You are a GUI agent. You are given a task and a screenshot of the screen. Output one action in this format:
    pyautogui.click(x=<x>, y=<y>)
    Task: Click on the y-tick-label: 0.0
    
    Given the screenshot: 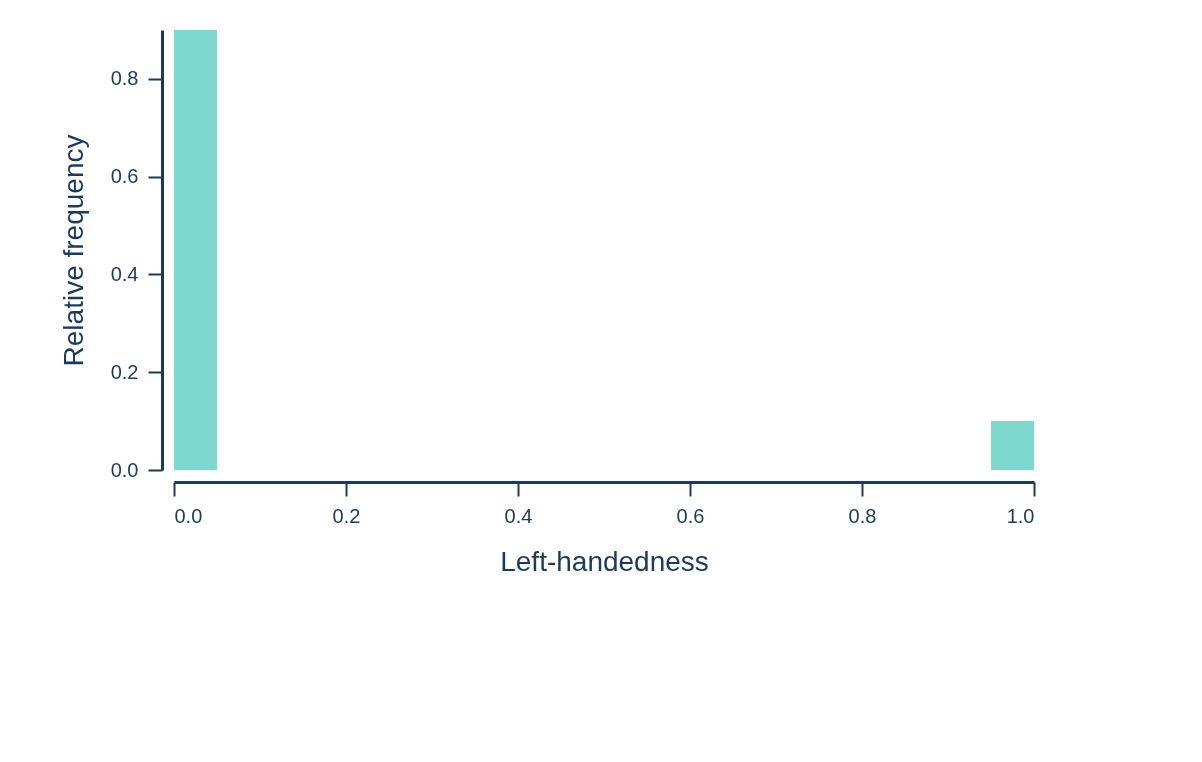 What is the action you would take?
    pyautogui.click(x=124, y=469)
    